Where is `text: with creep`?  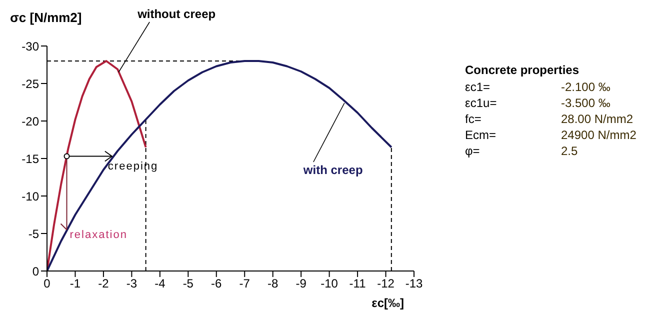
text: with creep is located at coordinates (332, 170).